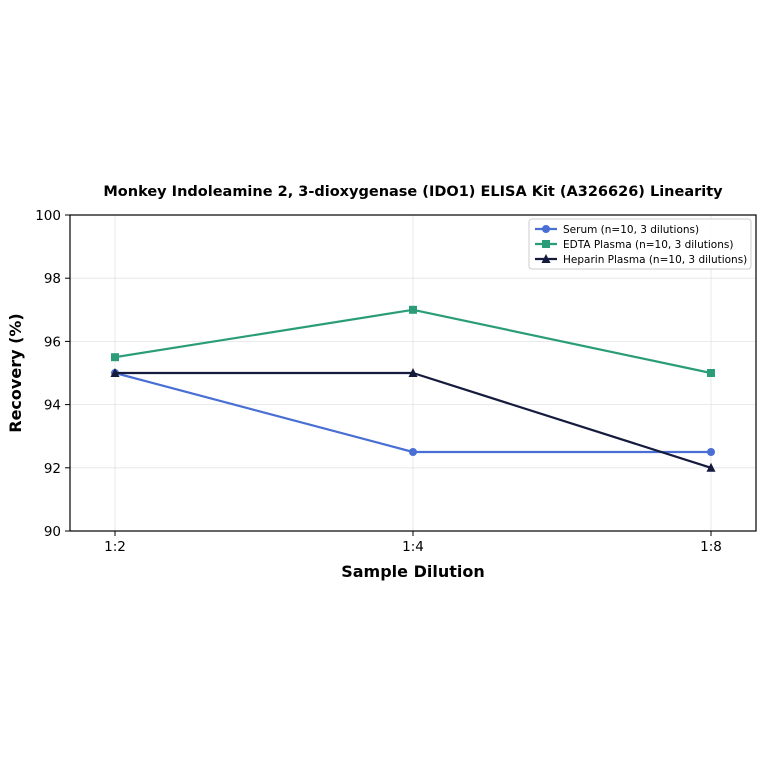 Image resolution: width=764 pixels, height=764 pixels. What do you see at coordinates (52, 469) in the screenshot?
I see `y-tick-label: 92` at bounding box center [52, 469].